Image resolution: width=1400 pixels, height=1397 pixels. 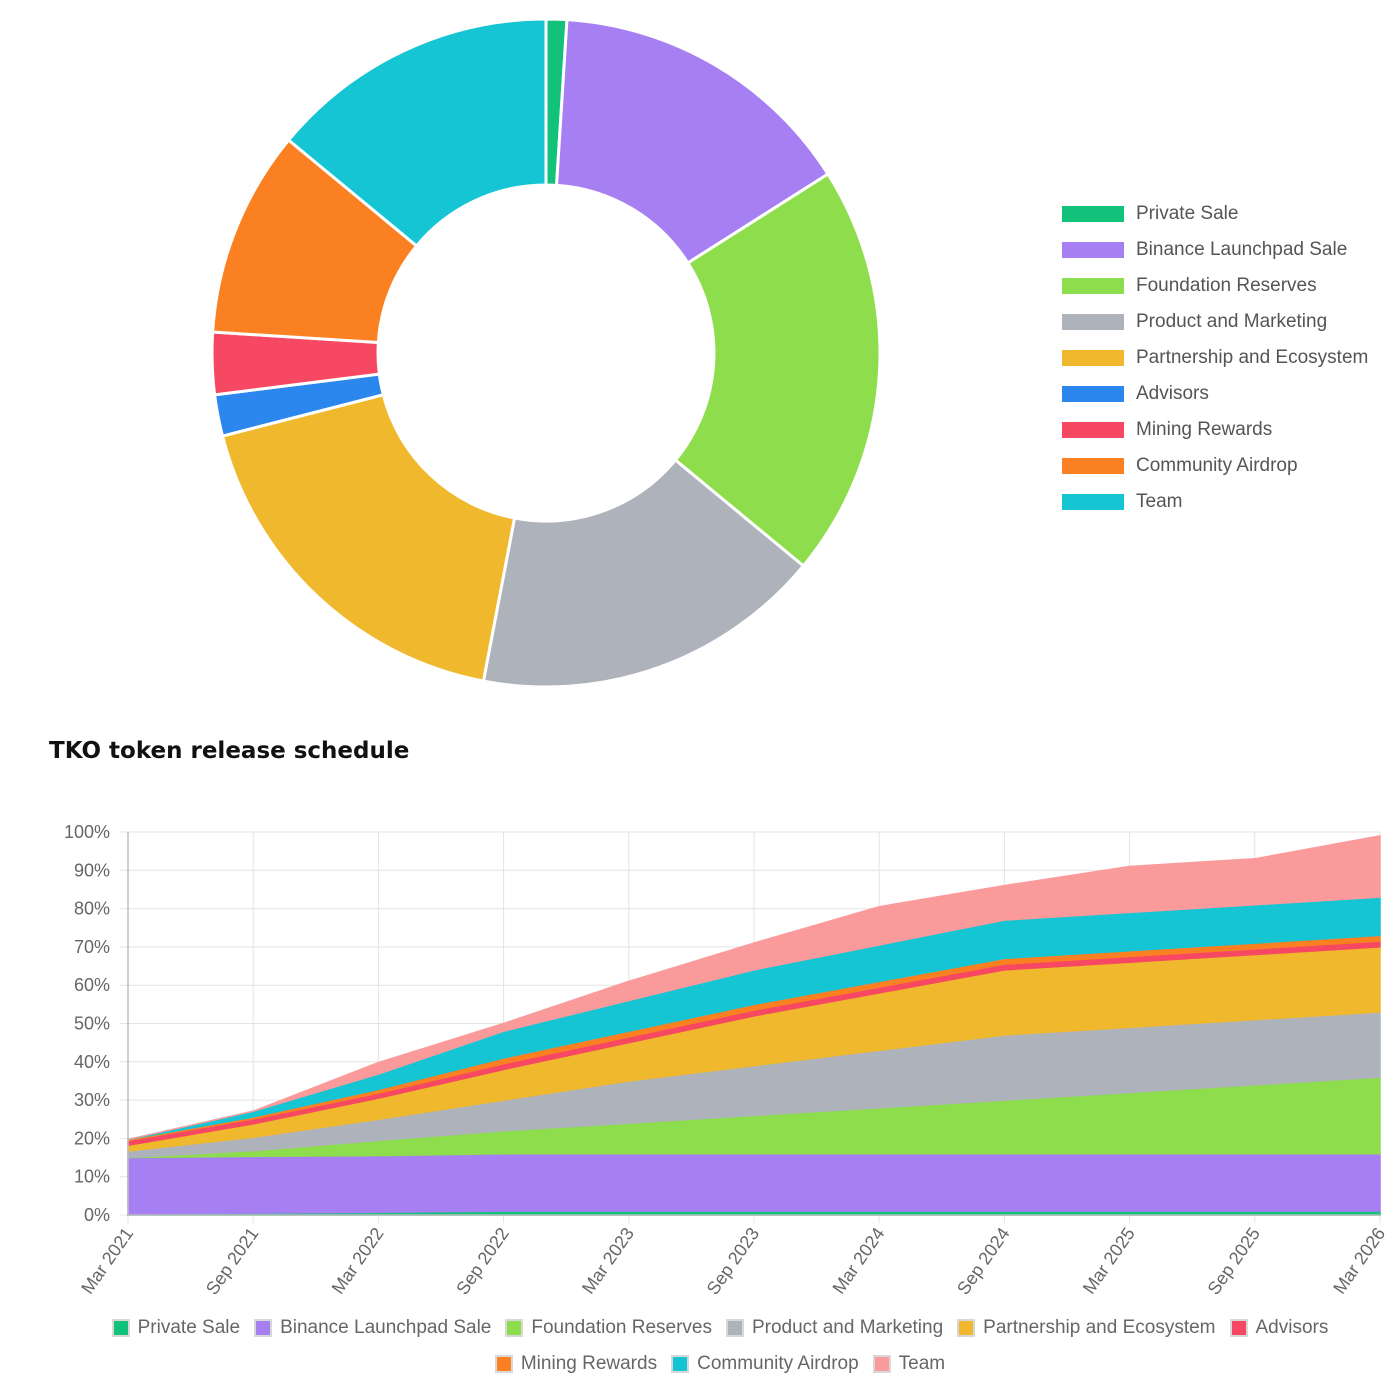 What do you see at coordinates (1109, 1261) in the screenshot?
I see `x-tick-label: Mar 2025` at bounding box center [1109, 1261].